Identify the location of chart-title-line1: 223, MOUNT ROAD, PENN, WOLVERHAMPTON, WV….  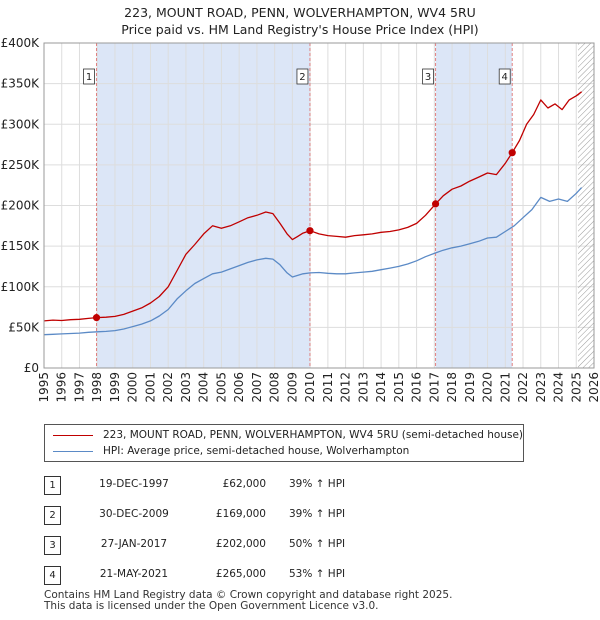
(300, 12).